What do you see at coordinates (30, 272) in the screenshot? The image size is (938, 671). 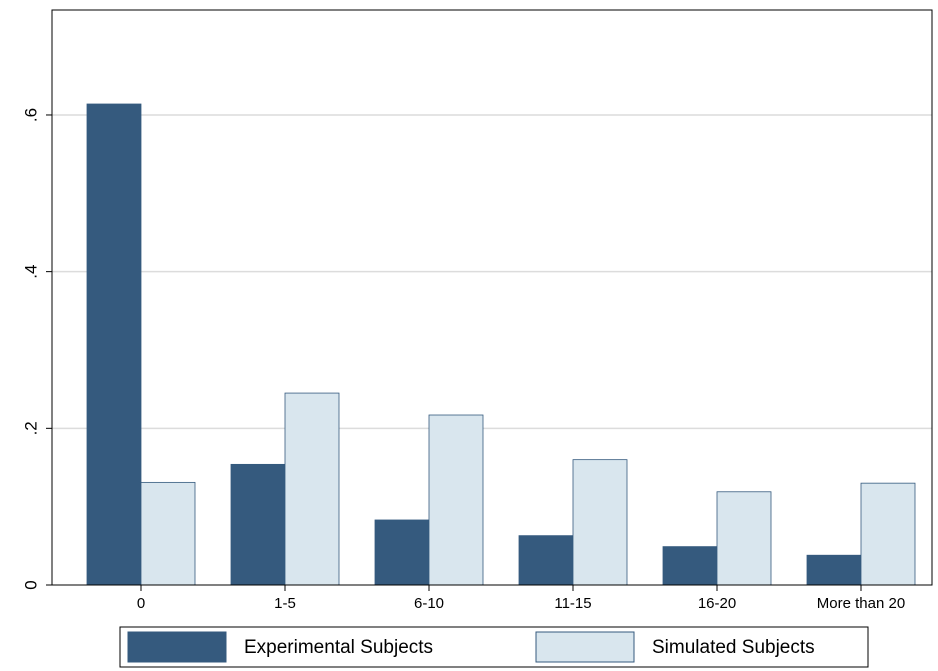 I see `y-tick-label: .4` at bounding box center [30, 272].